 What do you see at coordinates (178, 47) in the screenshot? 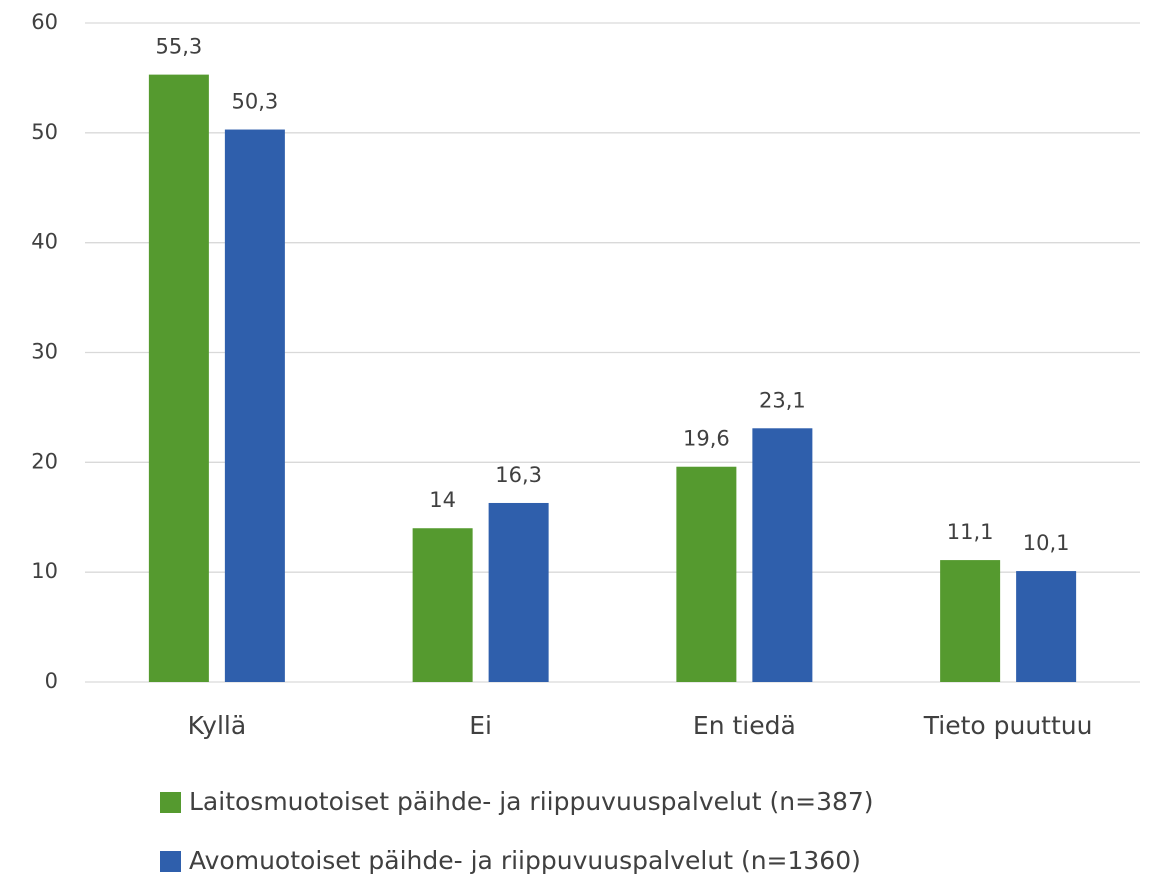
I see `value-label: 55,3` at bounding box center [178, 47].